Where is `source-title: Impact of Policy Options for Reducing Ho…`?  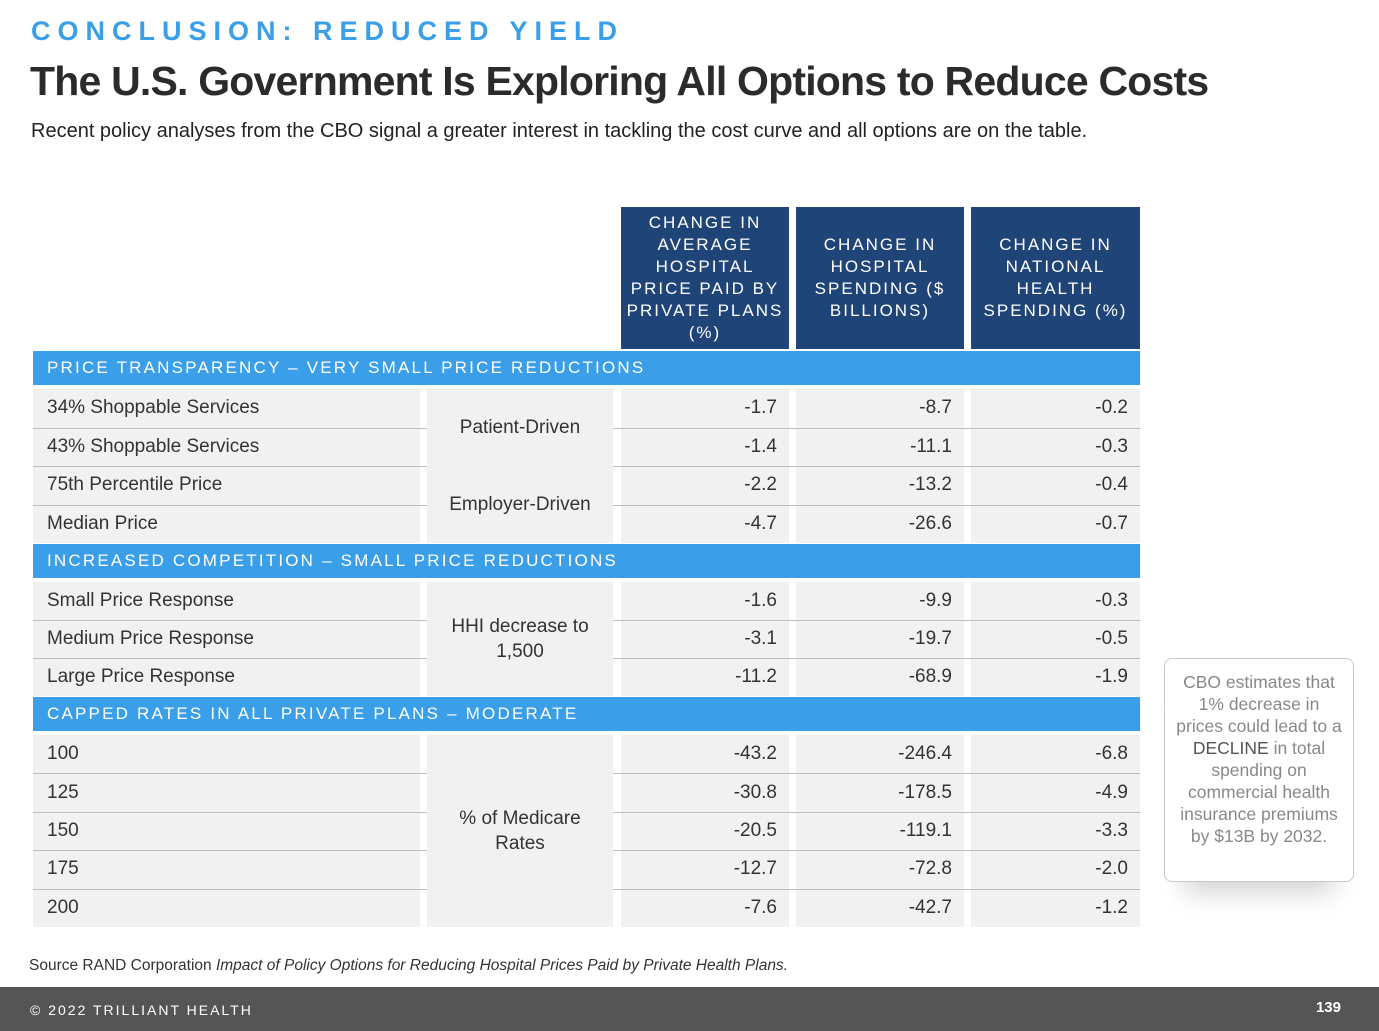
source-title: Impact of Policy Options for Reducing Ho… is located at coordinates (501, 965).